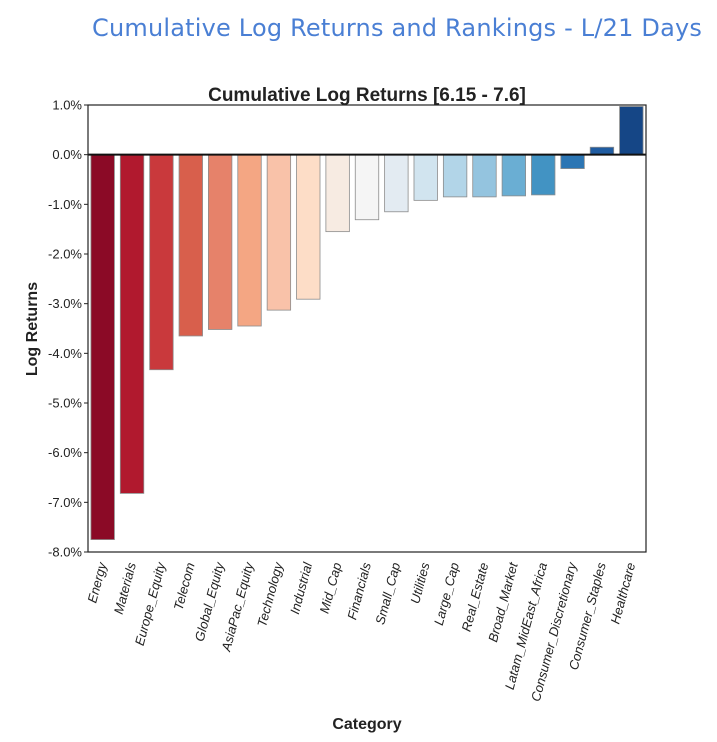 This screenshot has width=717, height=742. I want to click on bar-consumer-discretionary, so click(572, 161).